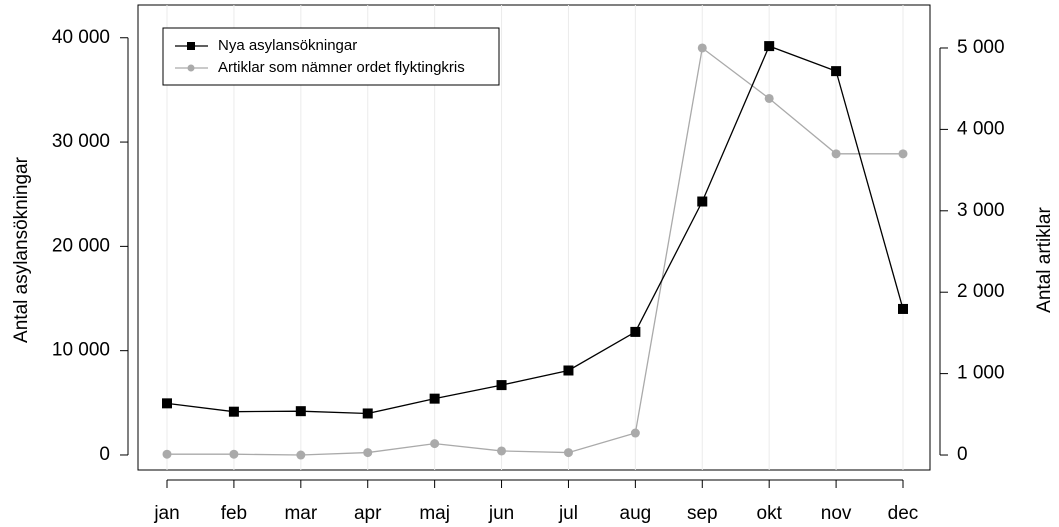  Describe the element at coordinates (331, 56) in the screenshot. I see `legend-box` at that location.